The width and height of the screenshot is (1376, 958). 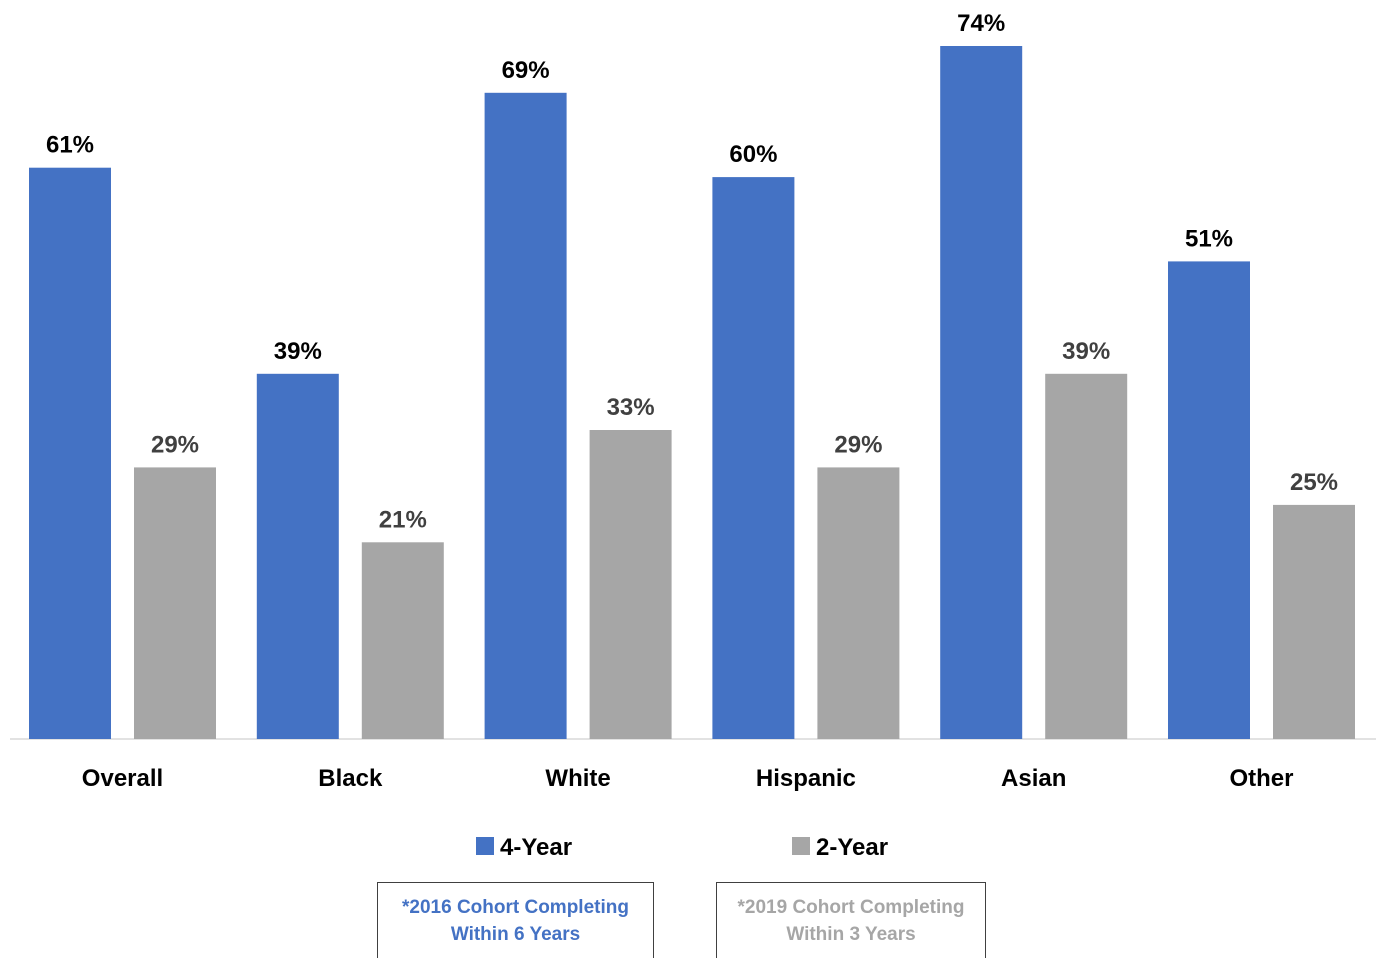 What do you see at coordinates (630, 584) in the screenshot?
I see `bar-white-2-year` at bounding box center [630, 584].